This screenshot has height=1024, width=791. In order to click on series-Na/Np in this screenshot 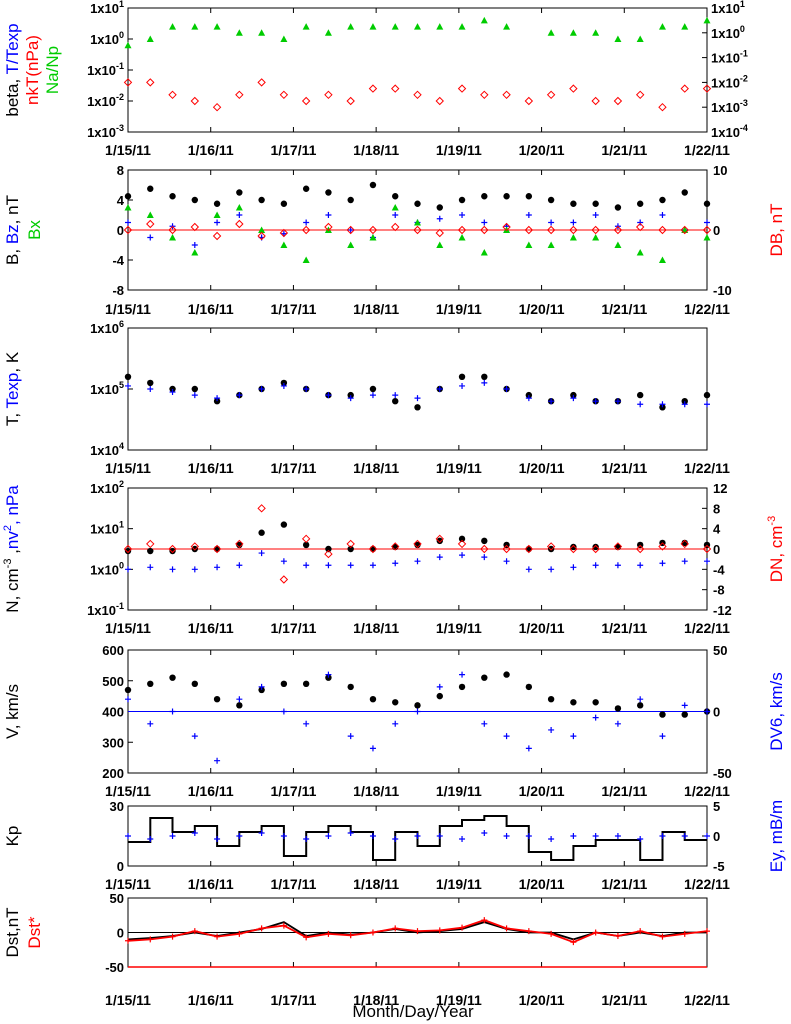, I will do `click(417, 32)`.